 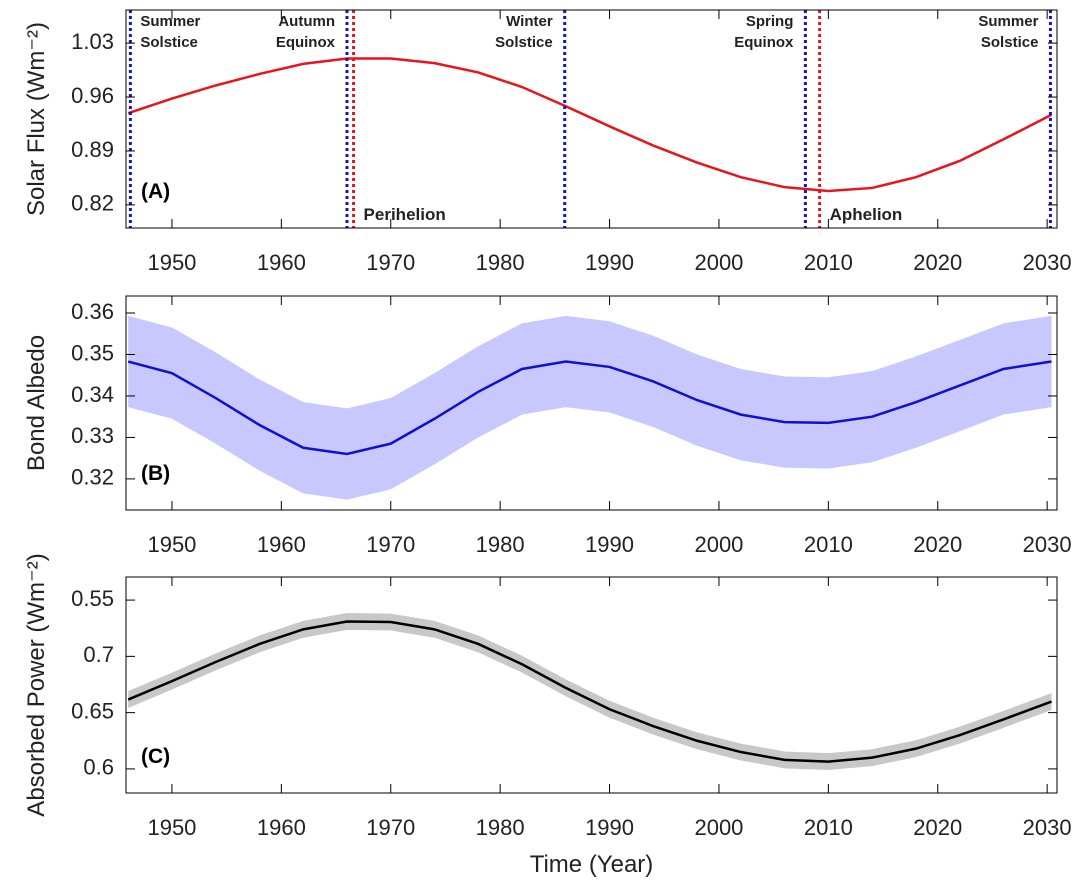 I want to click on y-tick-label: 0.33, so click(x=92, y=435).